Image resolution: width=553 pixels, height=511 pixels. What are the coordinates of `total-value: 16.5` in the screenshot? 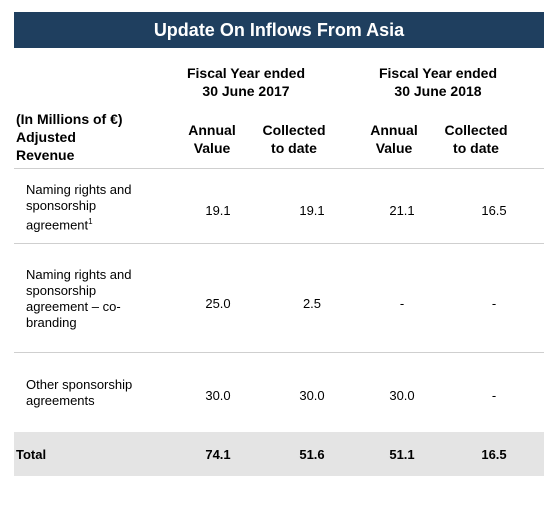 It's located at (494, 454).